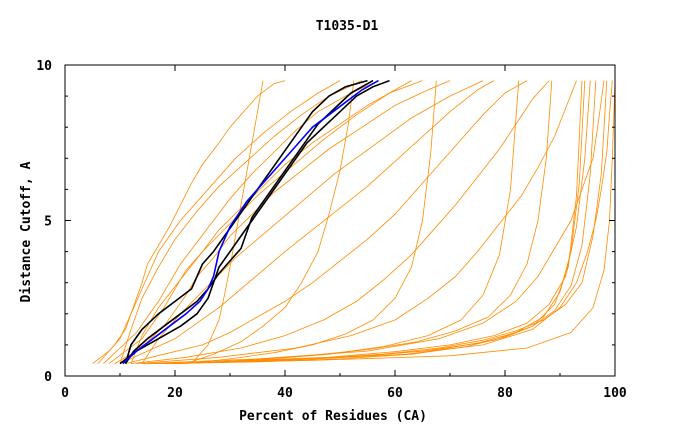  Describe the element at coordinates (505, 393) in the screenshot. I see `x-tick-label-80: 80` at that location.